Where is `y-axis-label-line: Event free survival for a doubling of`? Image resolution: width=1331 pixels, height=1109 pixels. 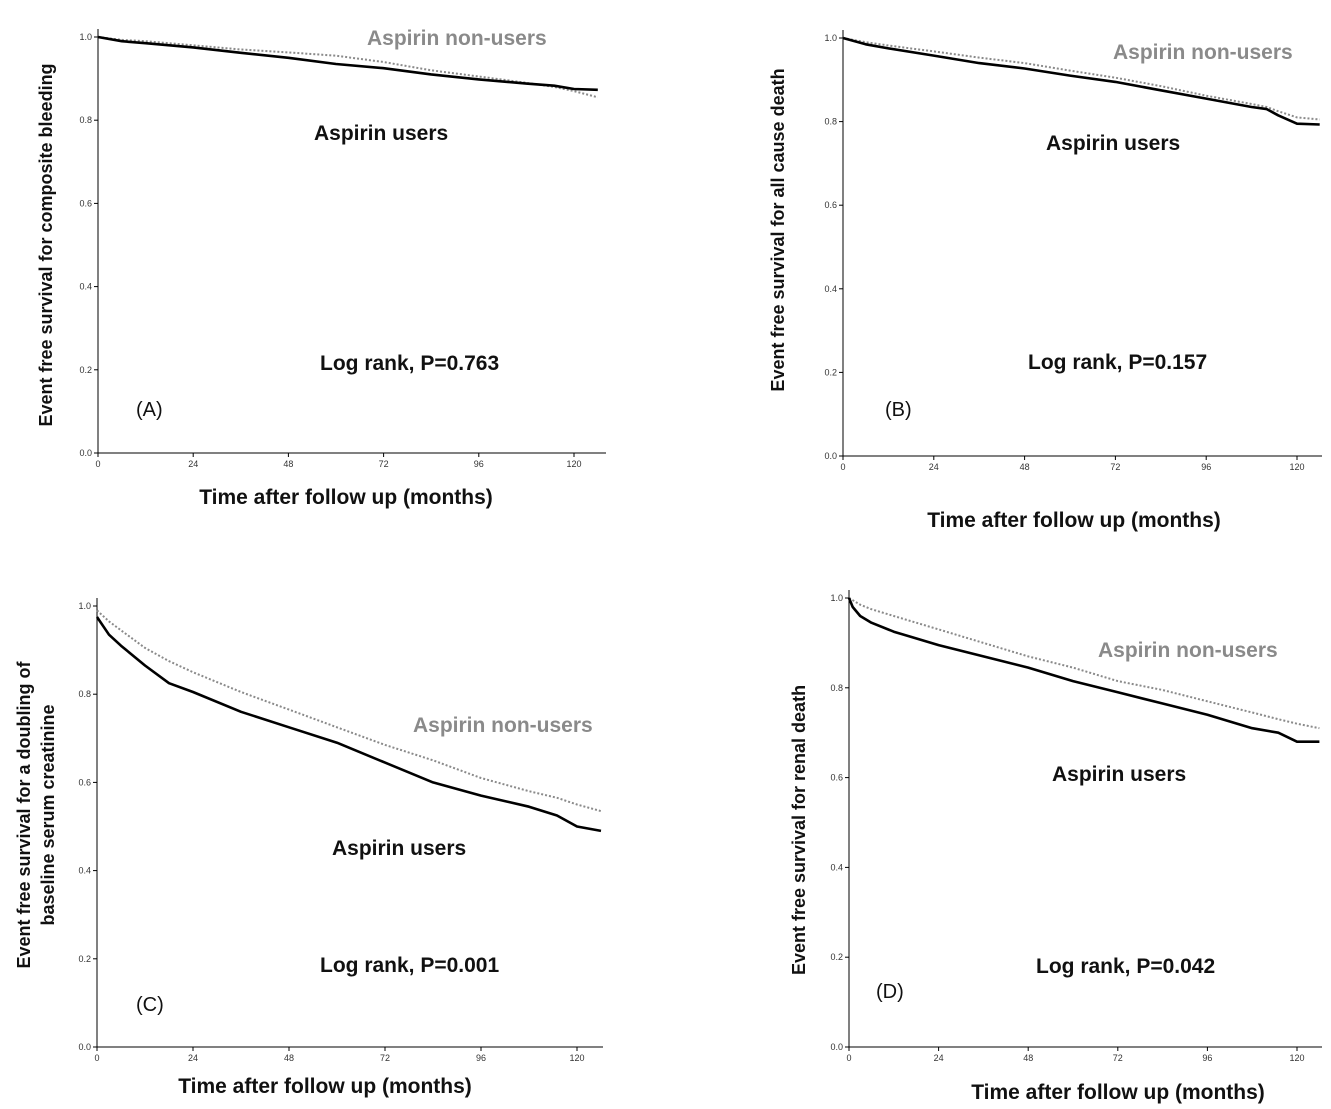
y-axis-label-line: Event free survival for a doubling of is located at coordinates (24, 814).